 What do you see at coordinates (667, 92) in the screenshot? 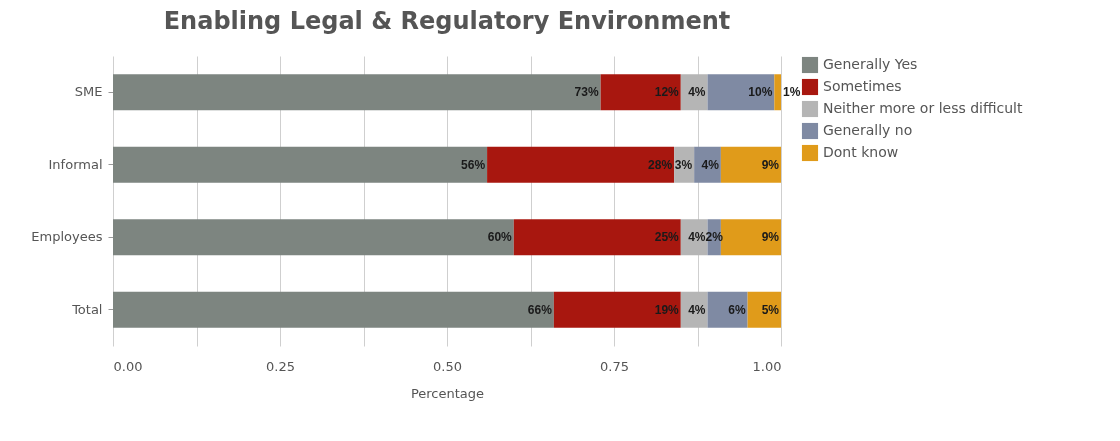
I see `data-label: 12%` at bounding box center [667, 92].